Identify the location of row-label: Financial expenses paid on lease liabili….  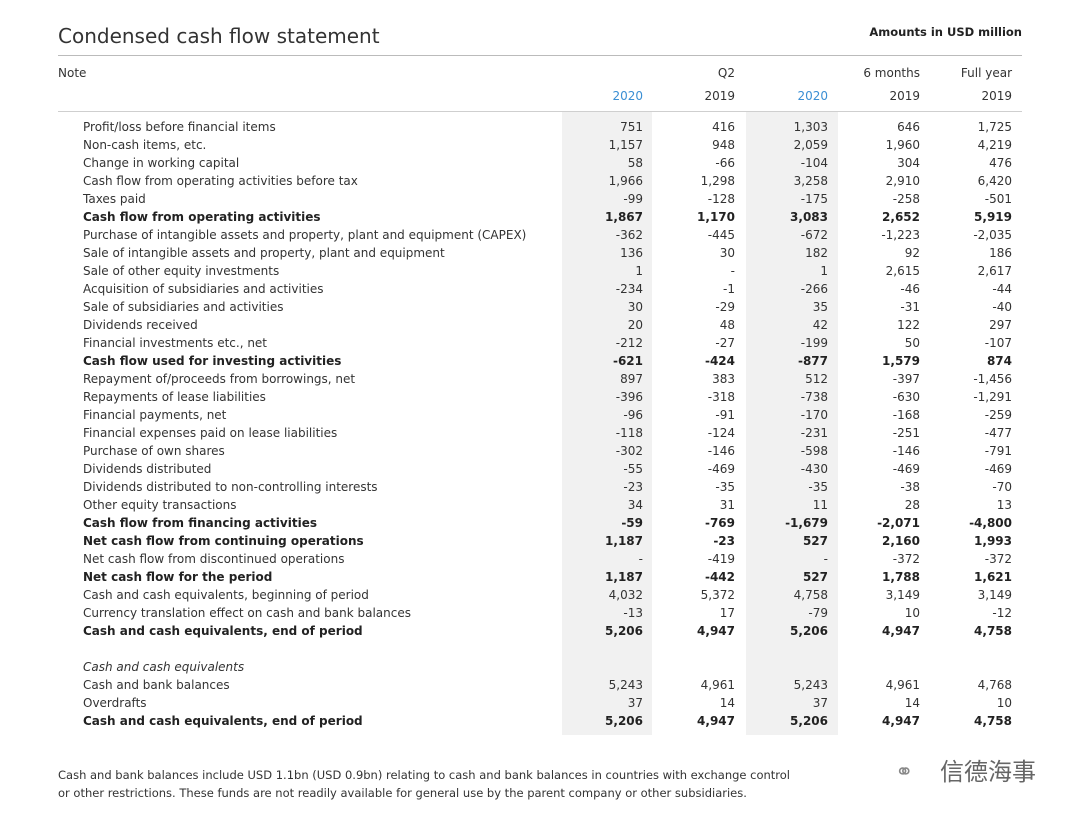
(210, 433).